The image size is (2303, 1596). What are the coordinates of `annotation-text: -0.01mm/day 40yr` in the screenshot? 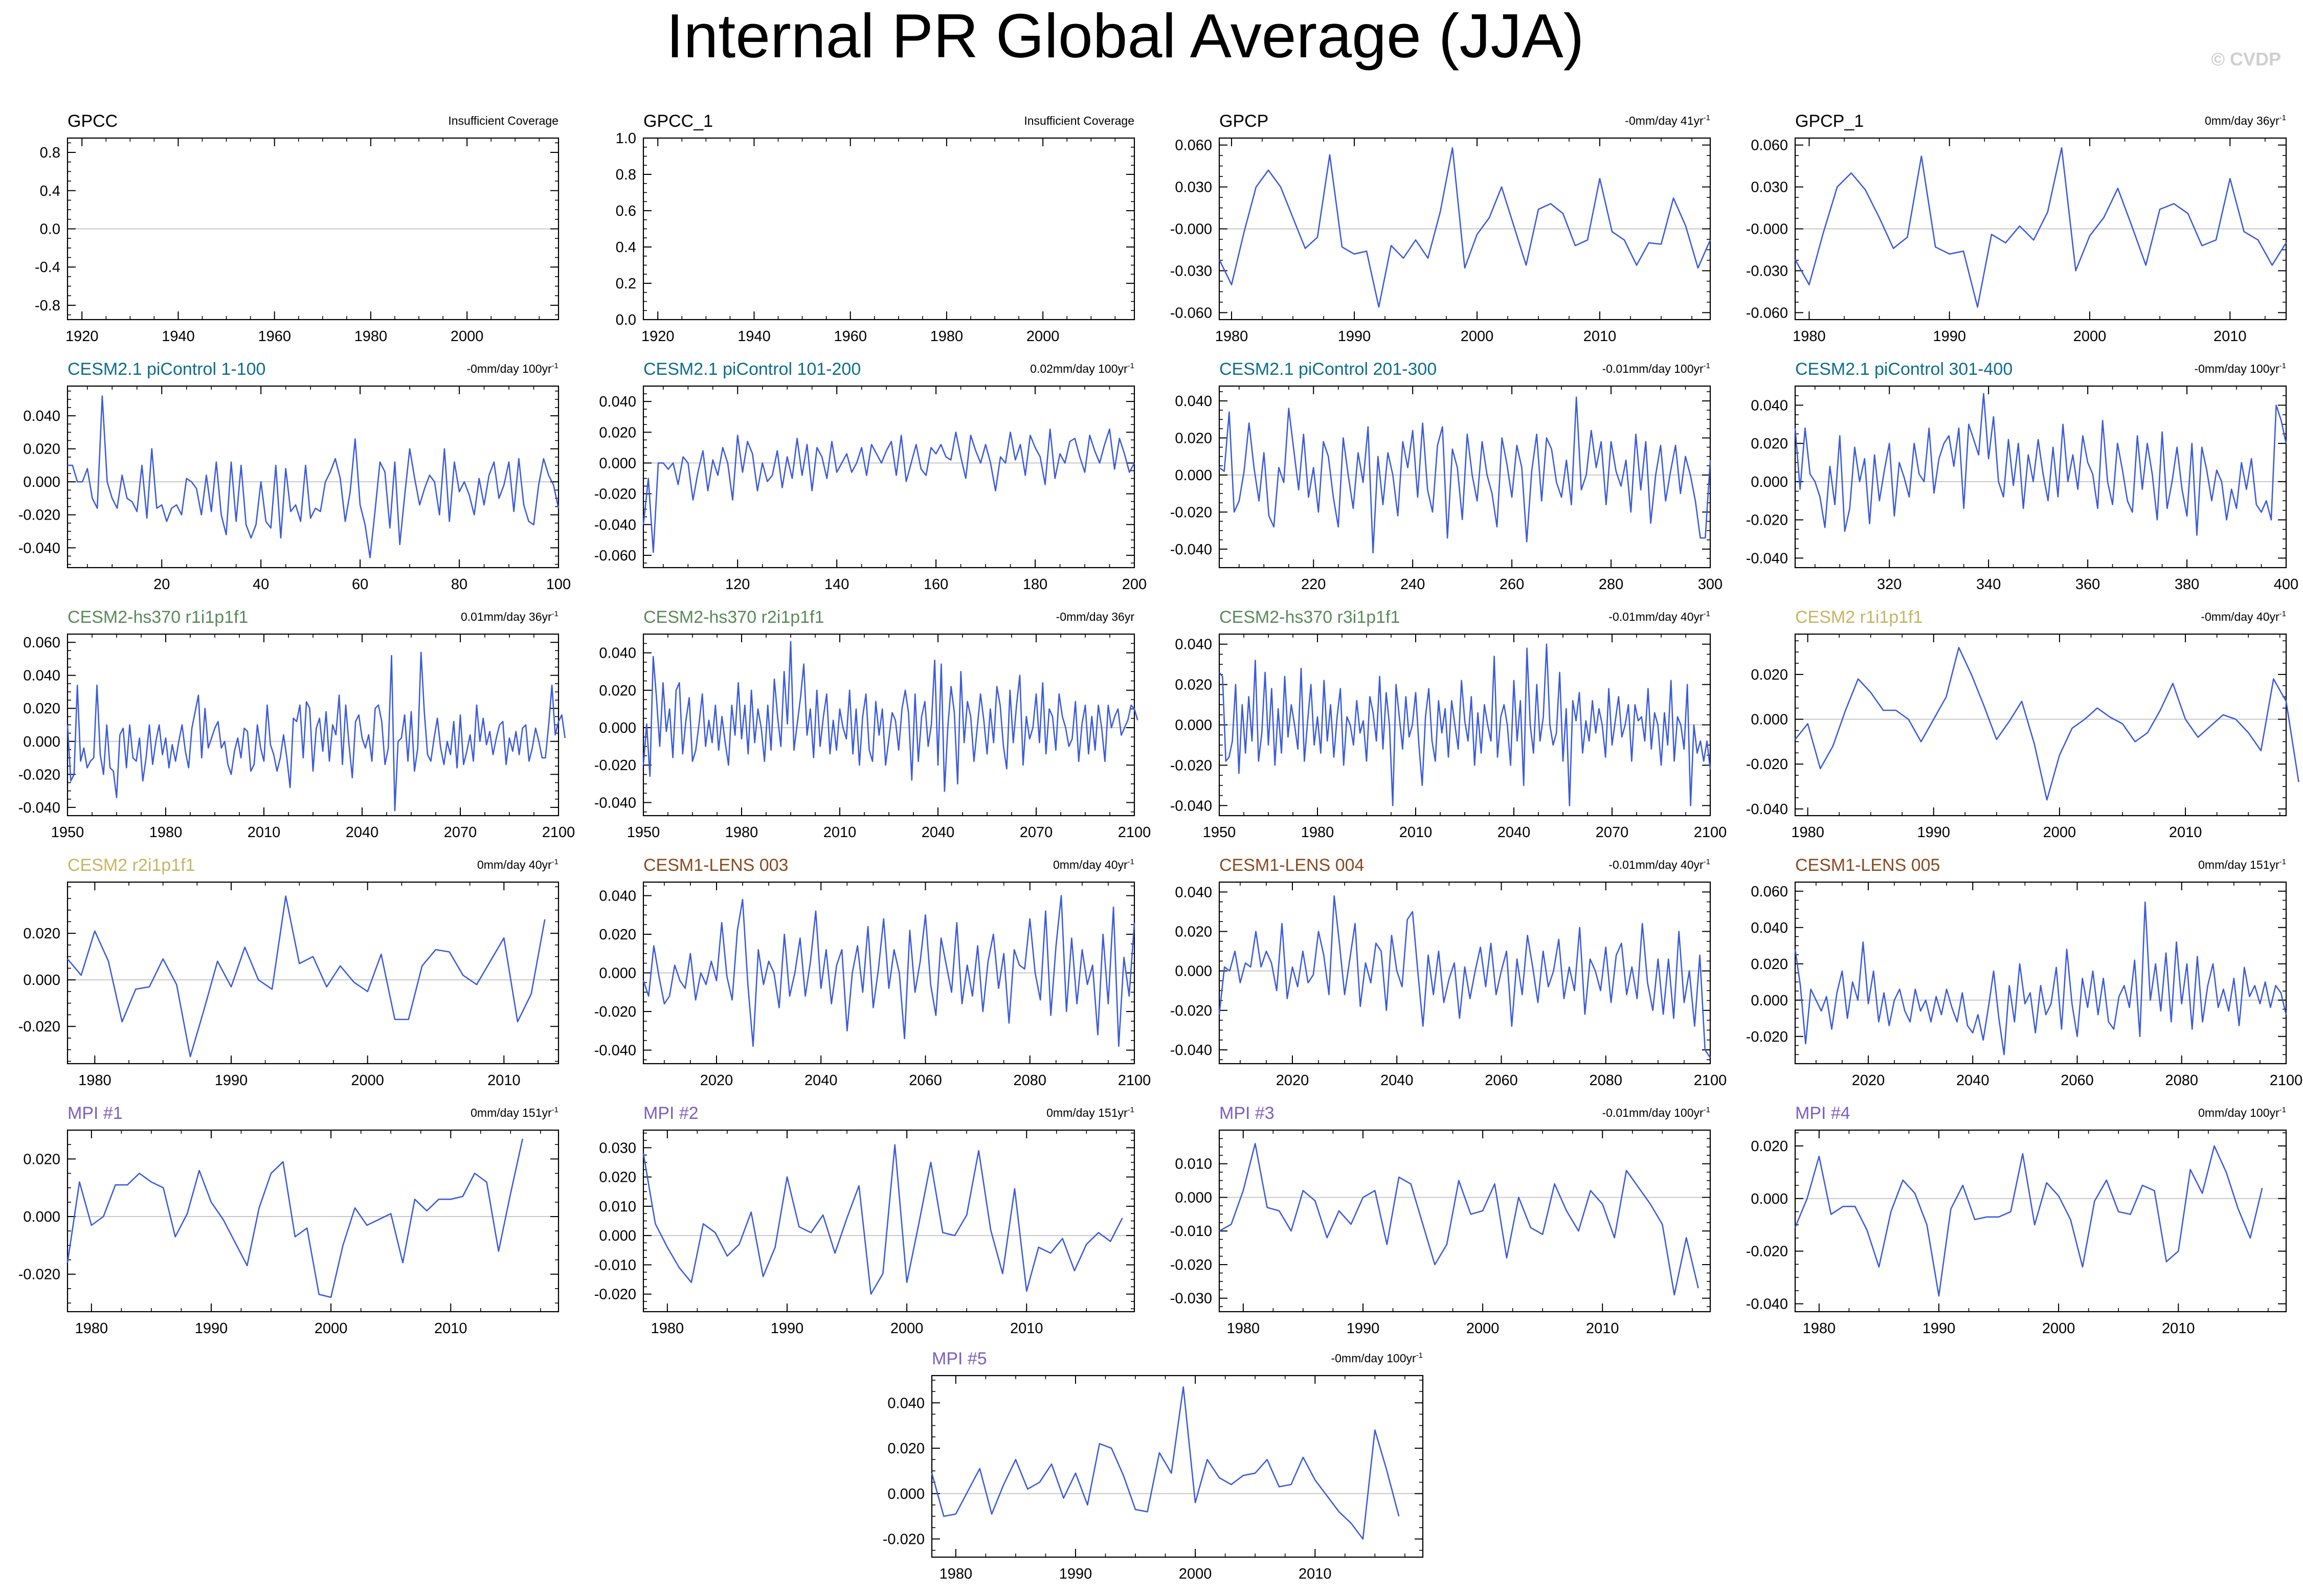 It's located at (1656, 865).